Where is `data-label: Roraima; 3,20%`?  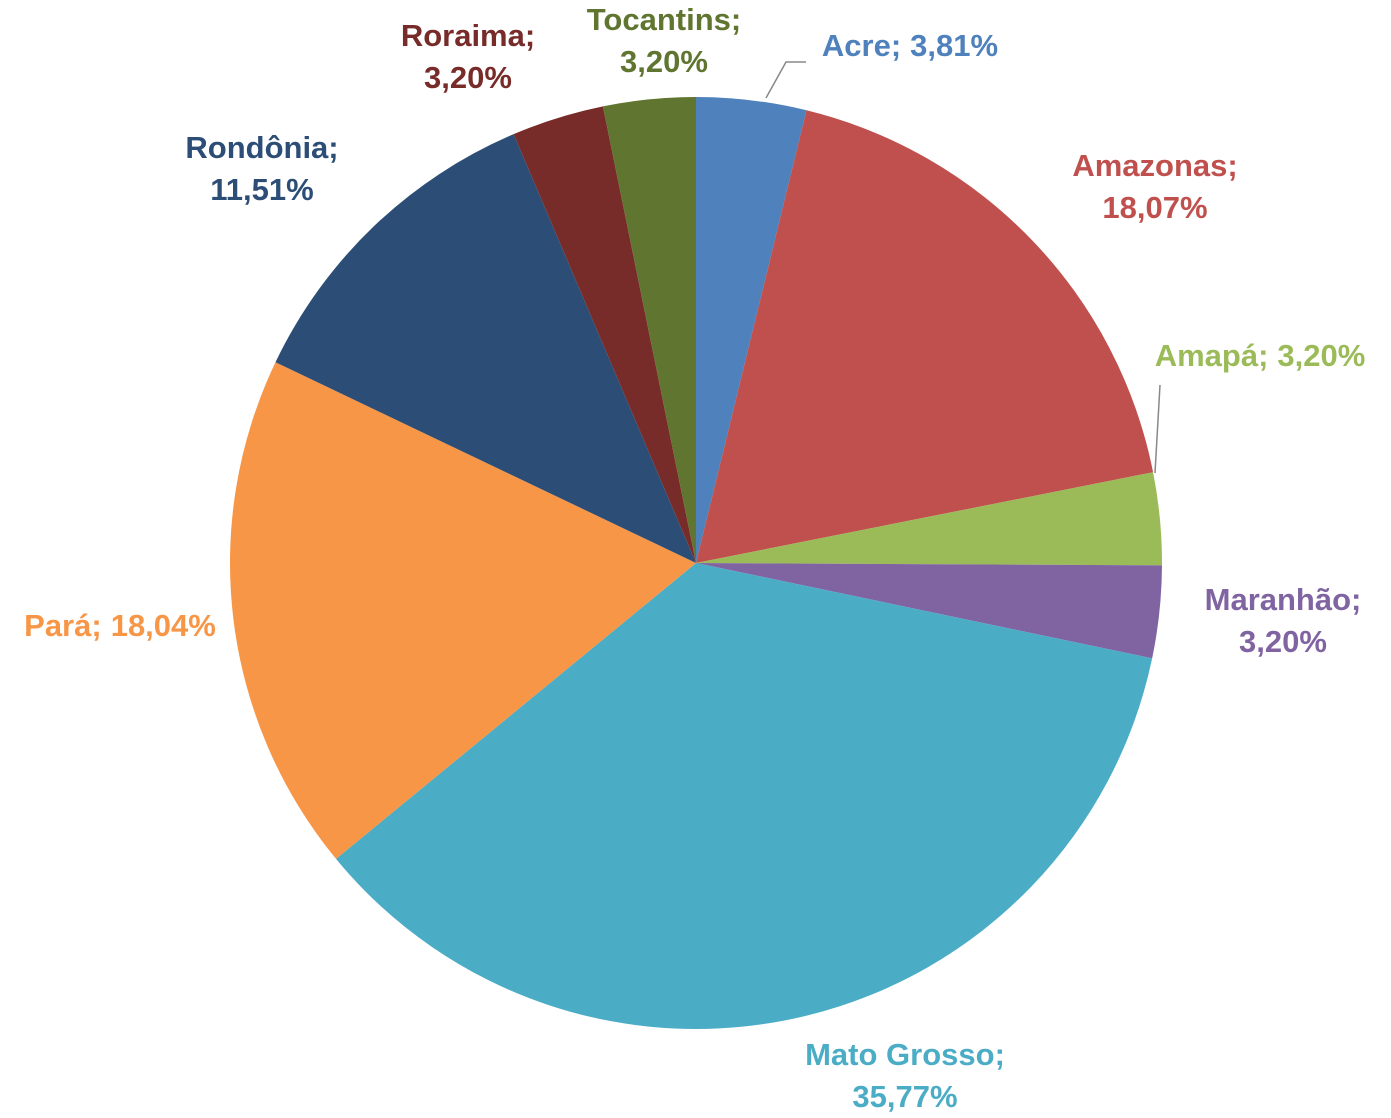
data-label: Roraima; 3,20% is located at coordinates (468, 56).